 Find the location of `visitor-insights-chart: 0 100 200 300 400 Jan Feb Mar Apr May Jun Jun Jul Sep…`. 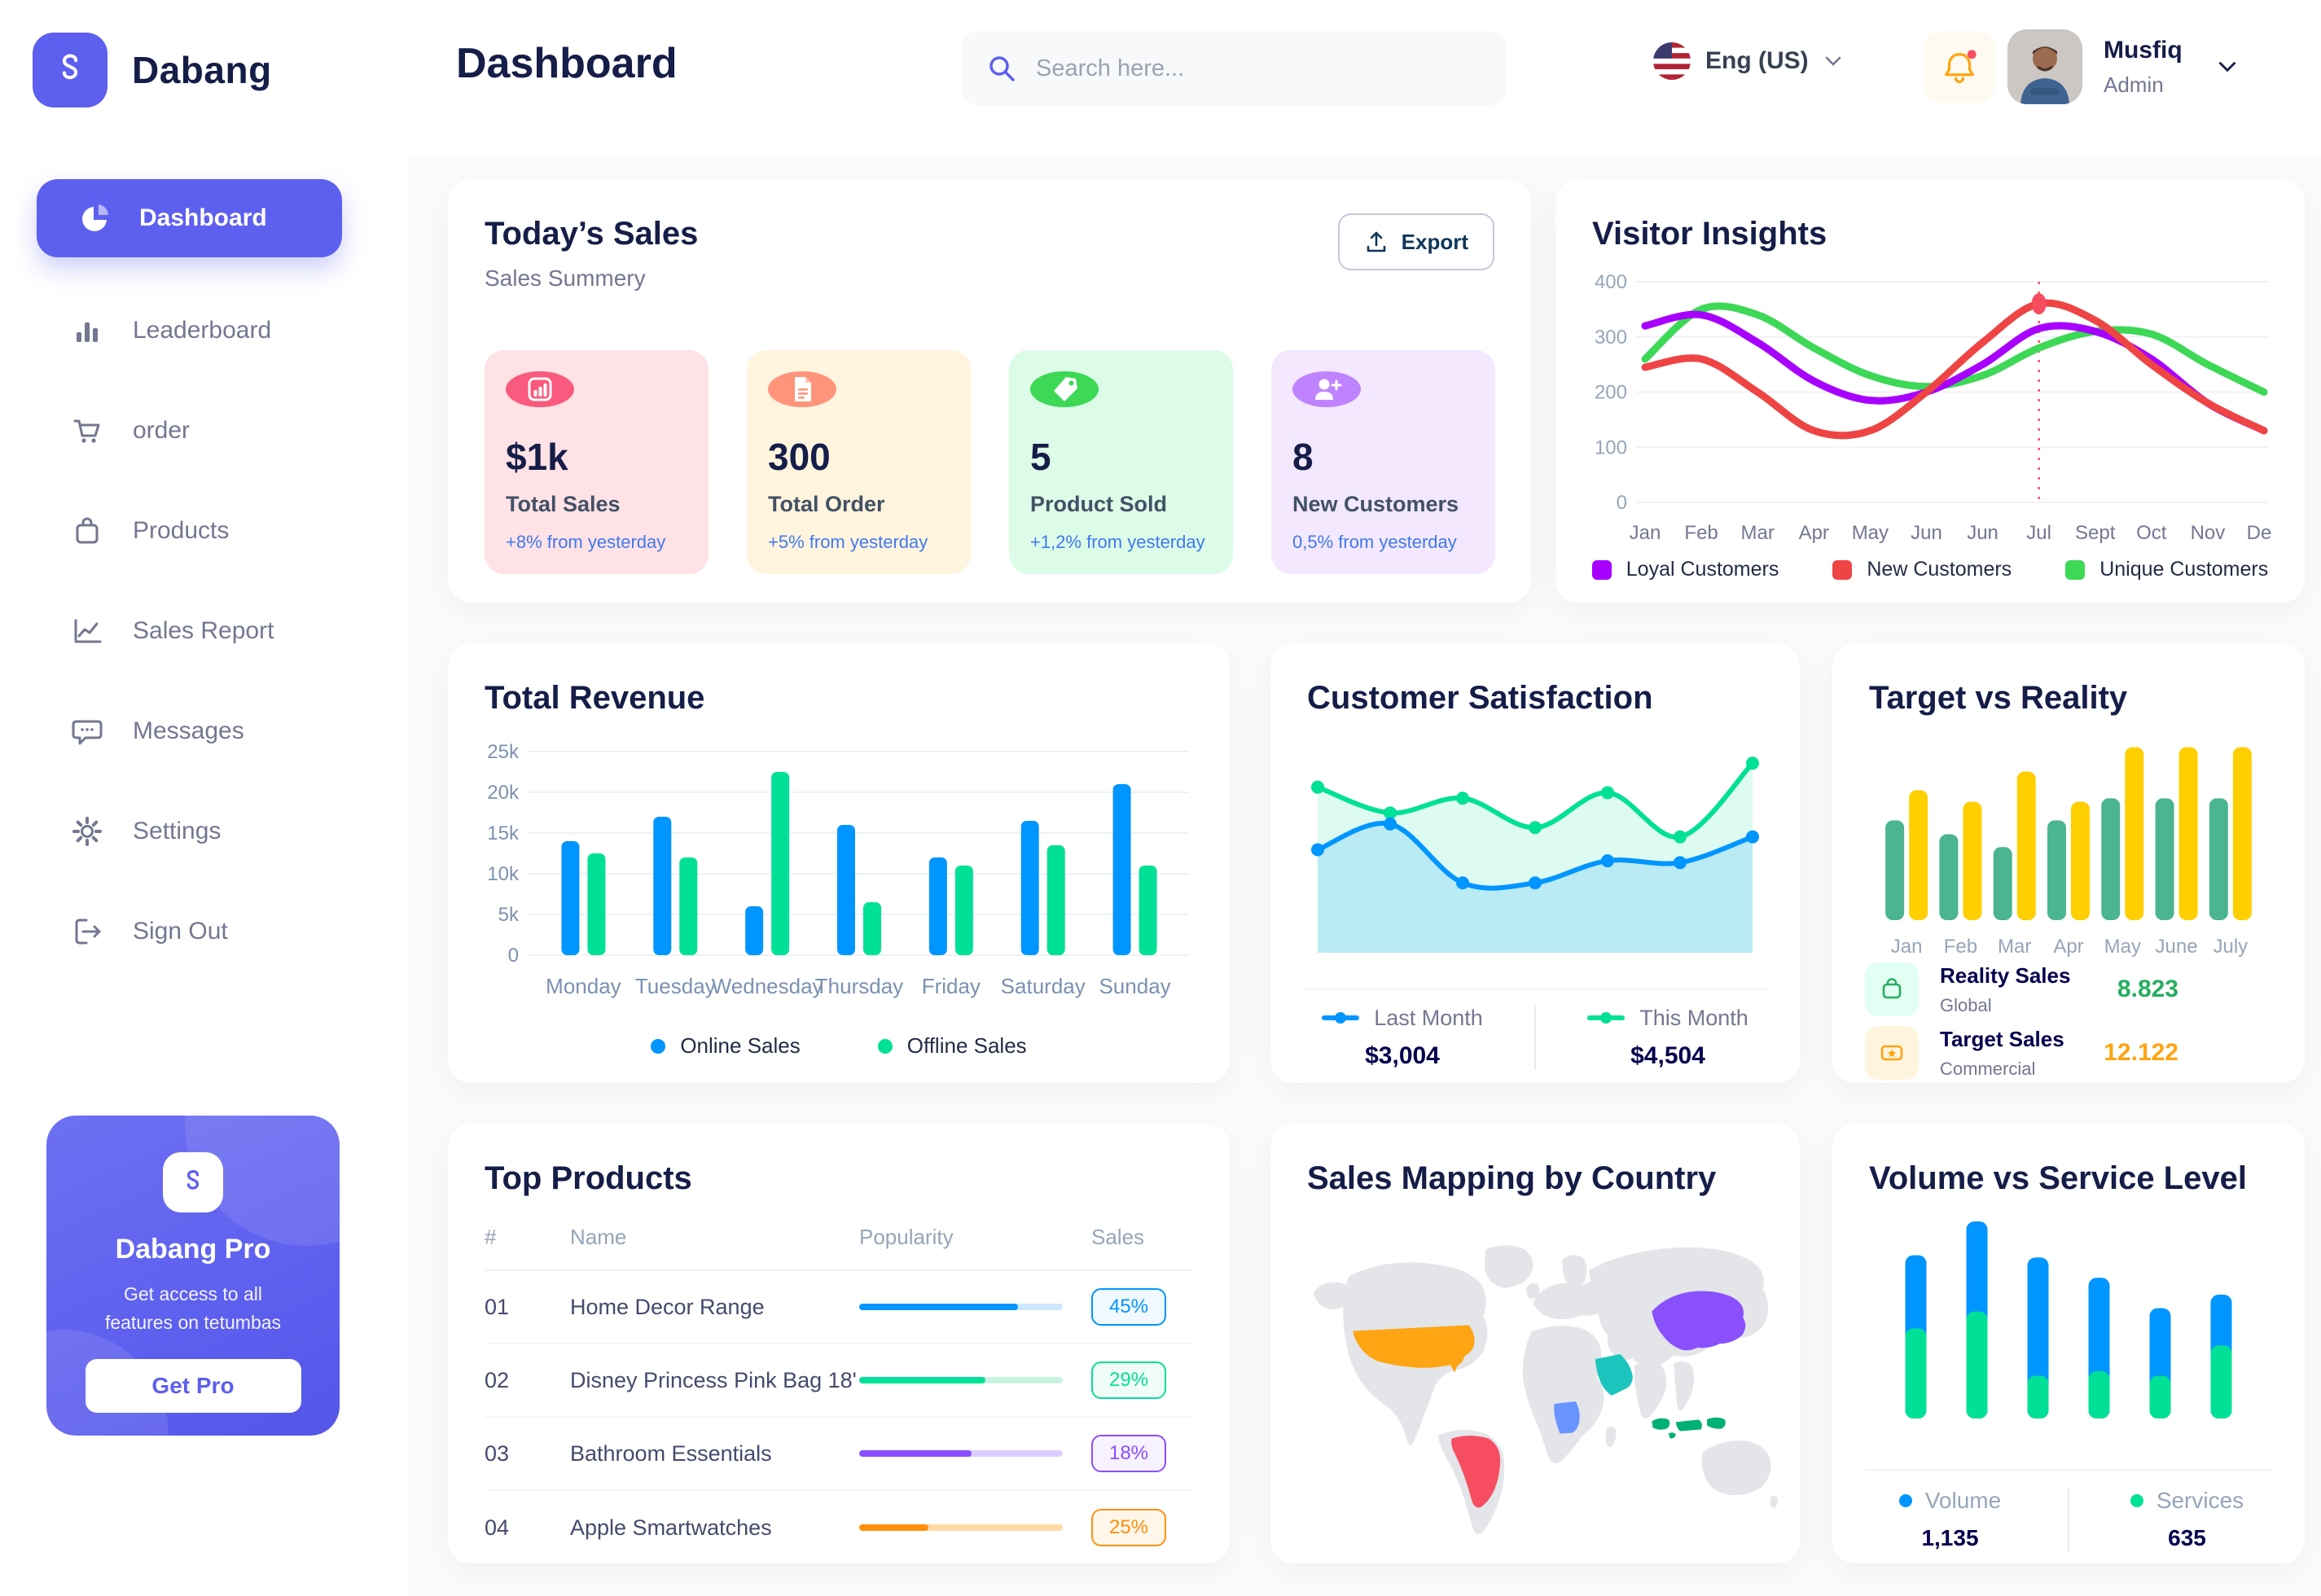

visitor-insights-chart: 0 100 200 300 400 Jan Feb Mar Apr May Jun Jun Jul Sep… is located at coordinates (1934, 413).